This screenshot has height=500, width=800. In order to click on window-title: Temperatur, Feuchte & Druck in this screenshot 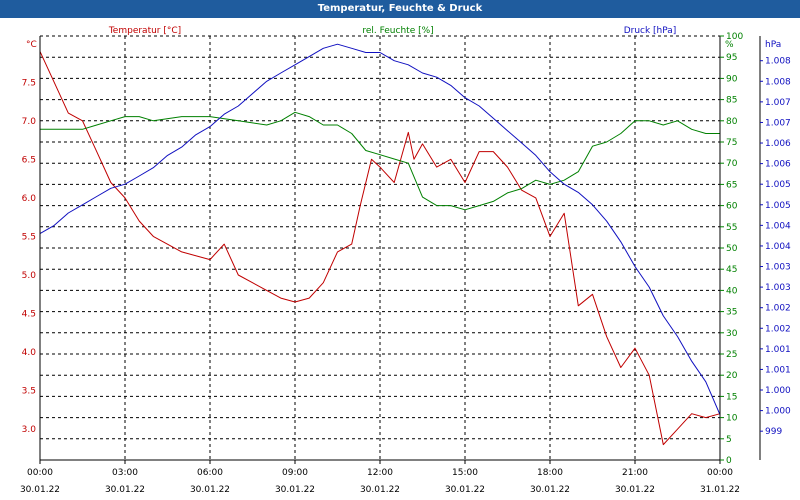, I will do `click(400, 9)`.